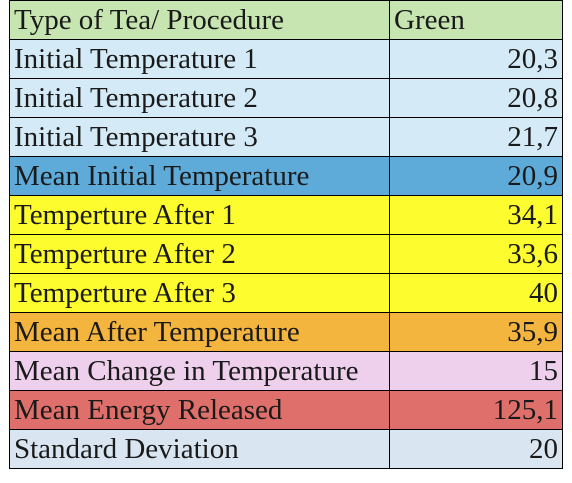 The image size is (572, 483). What do you see at coordinates (476, 137) in the screenshot?
I see `row-value-cell: 21,7` at bounding box center [476, 137].